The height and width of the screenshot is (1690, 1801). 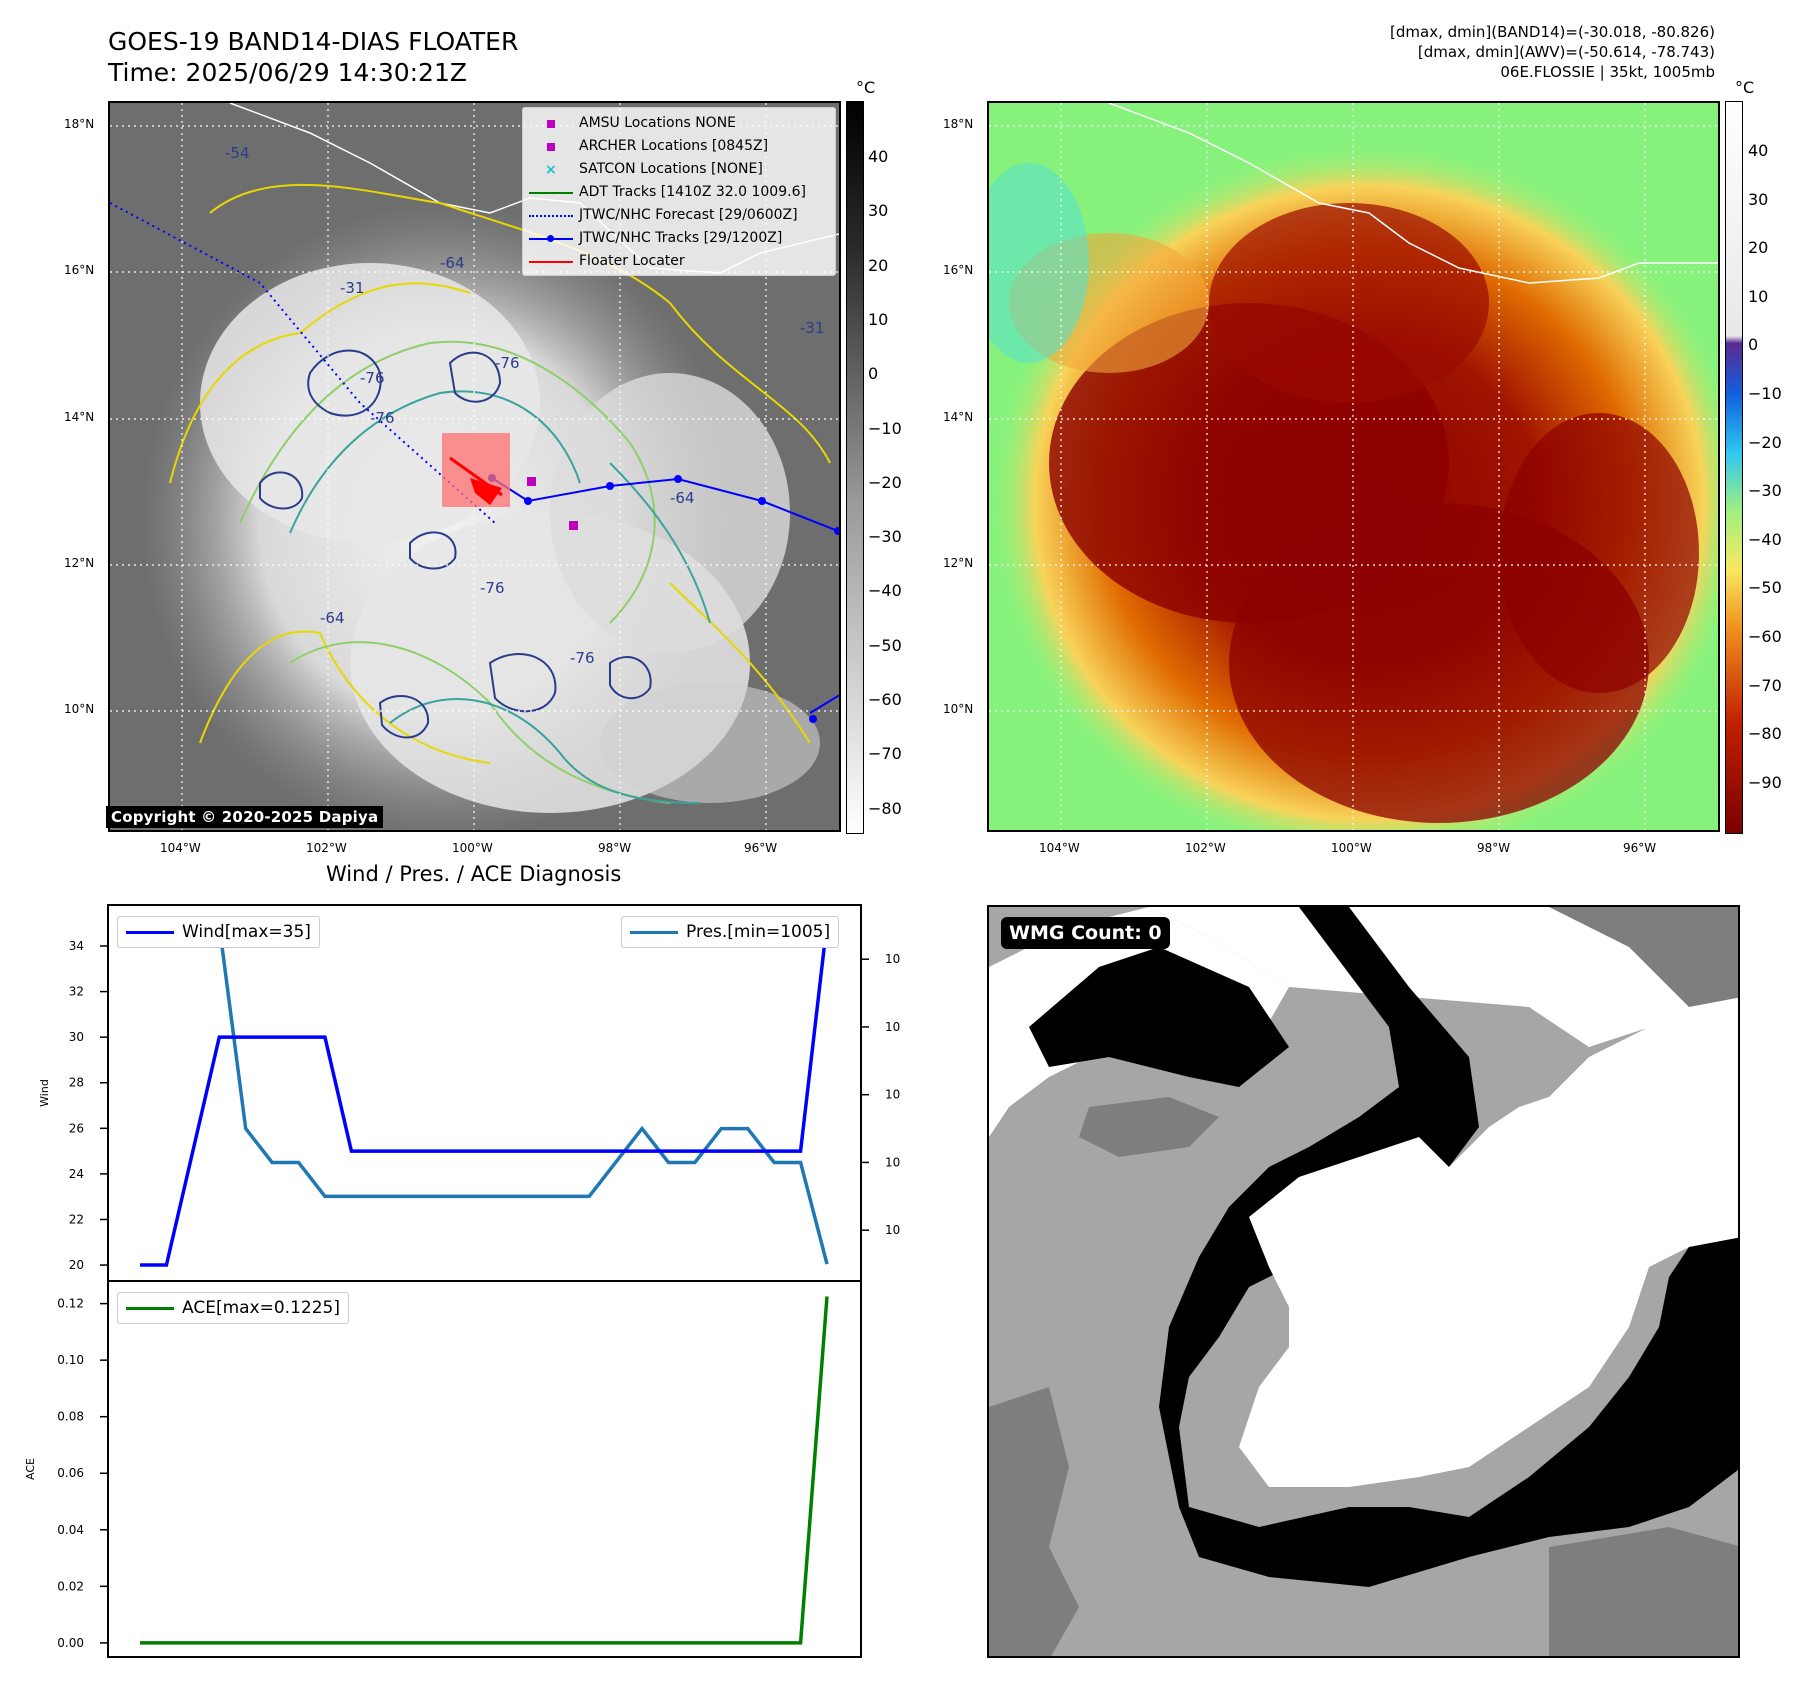 What do you see at coordinates (180, 848) in the screenshot?
I see `lon-tick-label: 104°W` at bounding box center [180, 848].